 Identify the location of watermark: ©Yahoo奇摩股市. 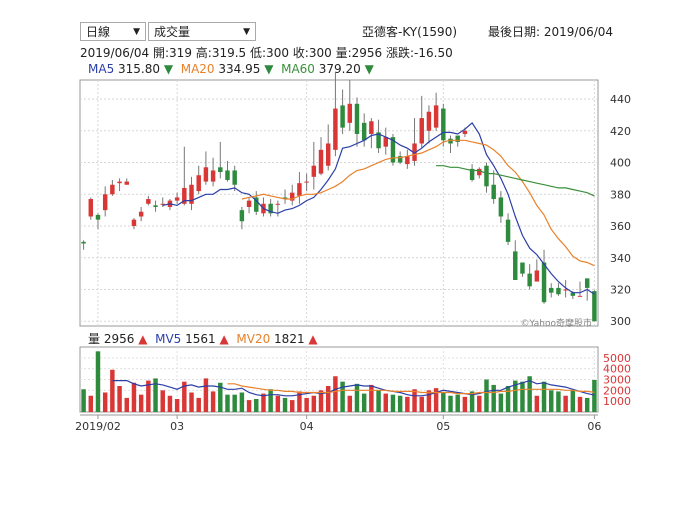
(557, 323).